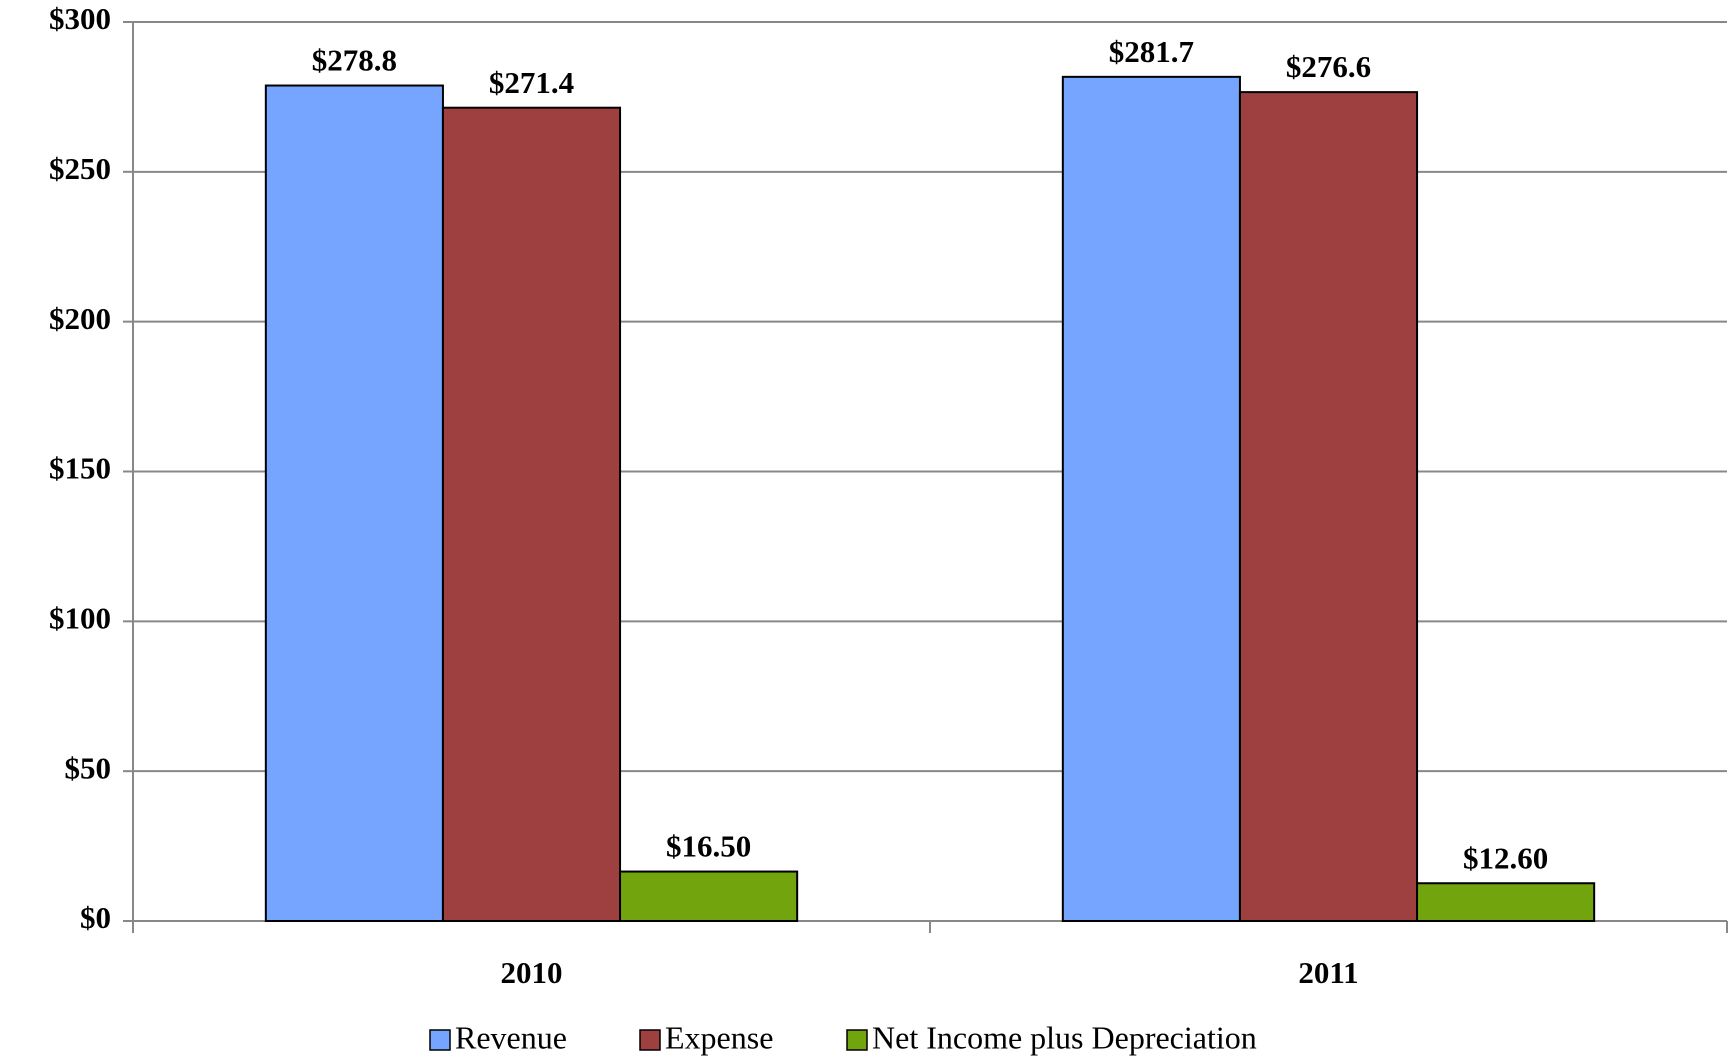 This screenshot has height=1061, width=1736. Describe the element at coordinates (95, 917) in the screenshot. I see `y-tick-label: $0` at that location.